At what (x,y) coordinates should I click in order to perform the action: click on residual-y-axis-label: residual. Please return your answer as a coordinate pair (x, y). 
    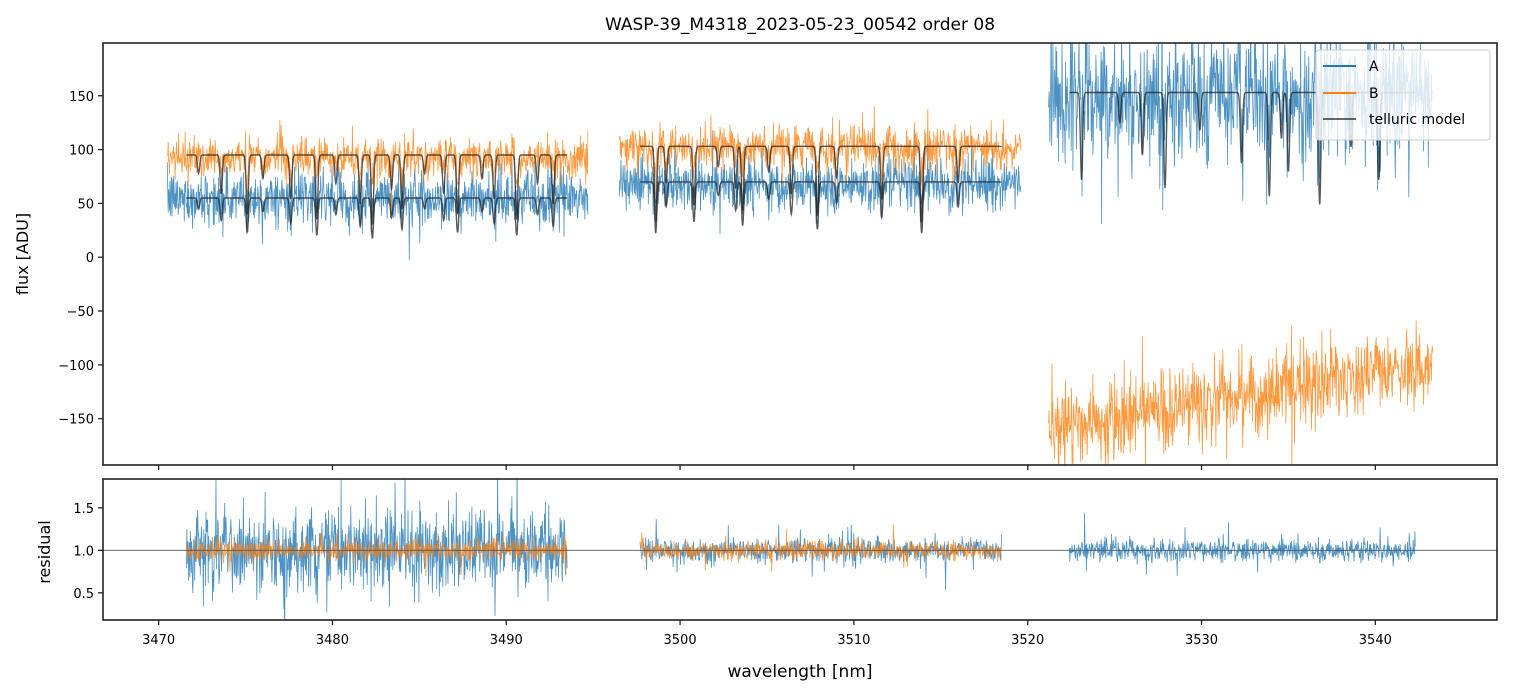
    Looking at the image, I should click on (44, 551).